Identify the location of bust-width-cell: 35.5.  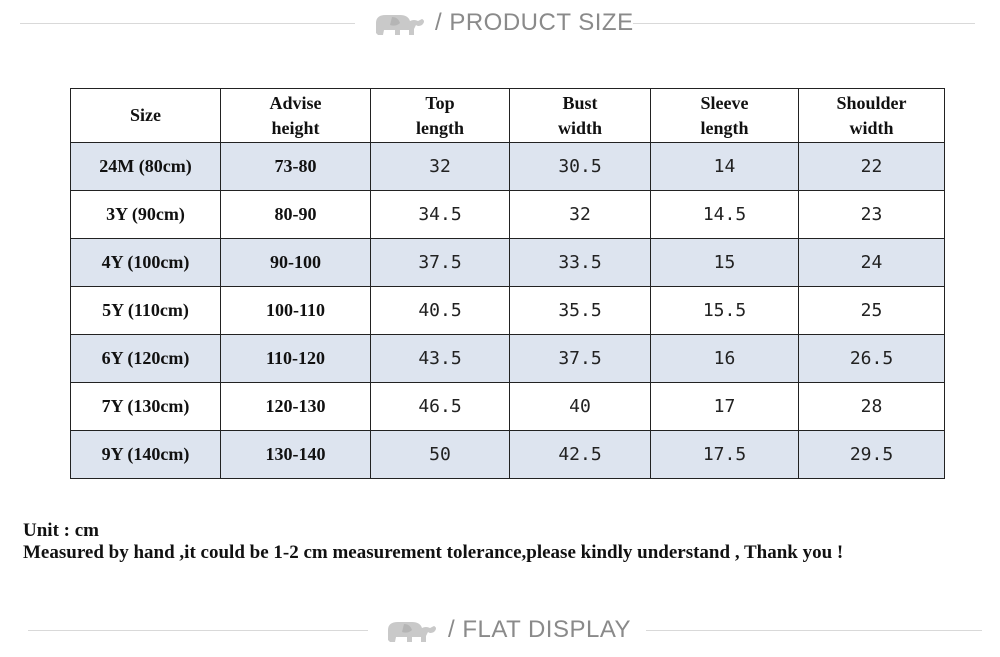
(580, 310).